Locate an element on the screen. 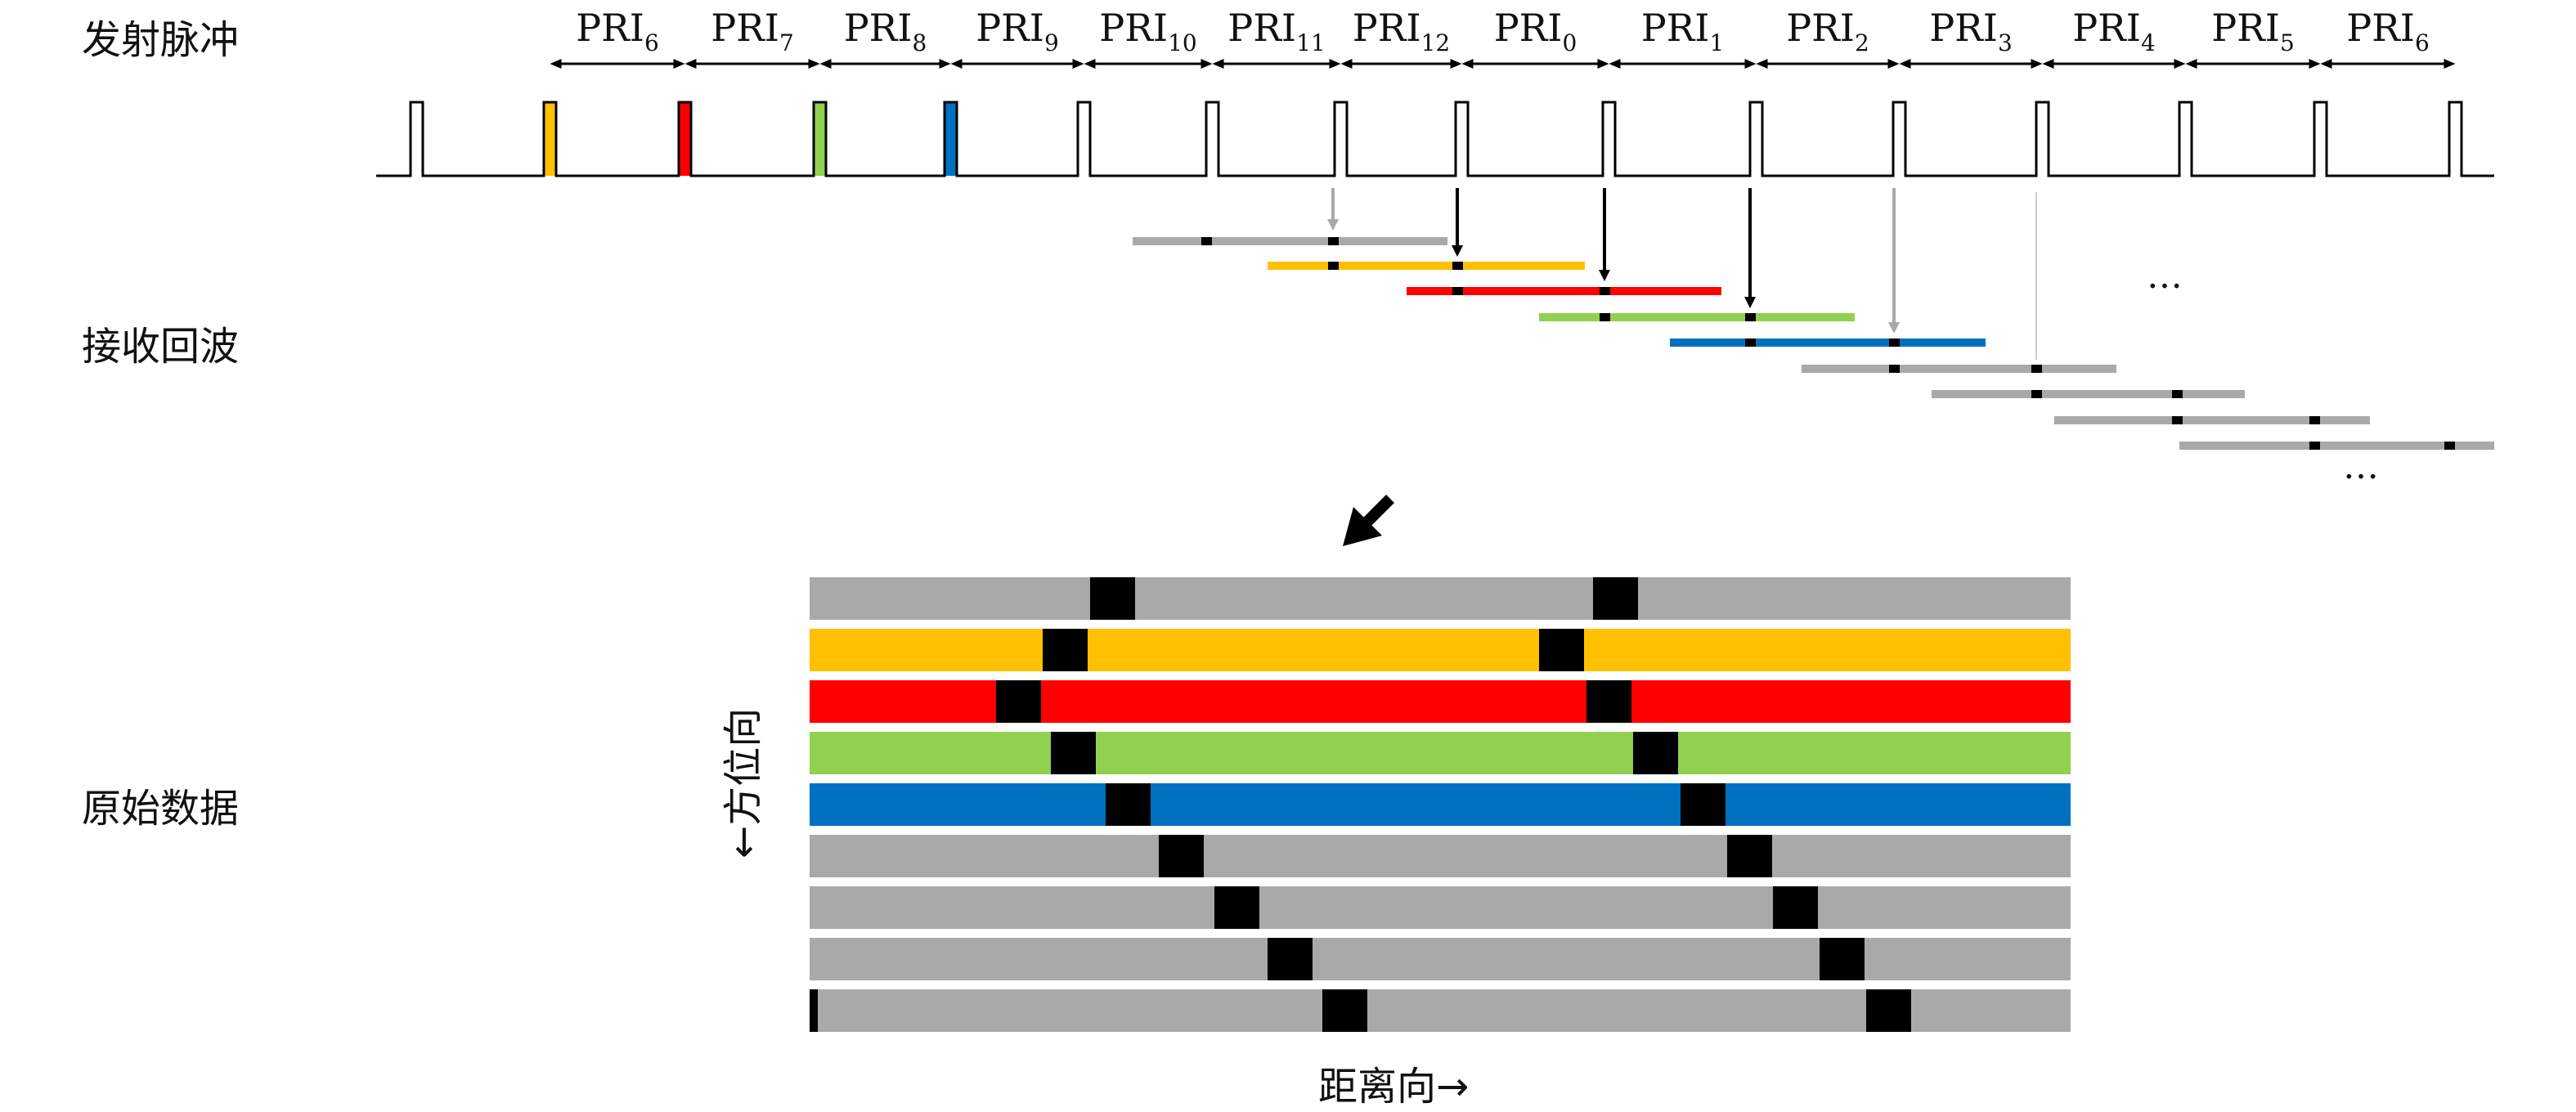 This screenshot has width=2576, height=1112. pri-label: PRI3 is located at coordinates (1971, 31).